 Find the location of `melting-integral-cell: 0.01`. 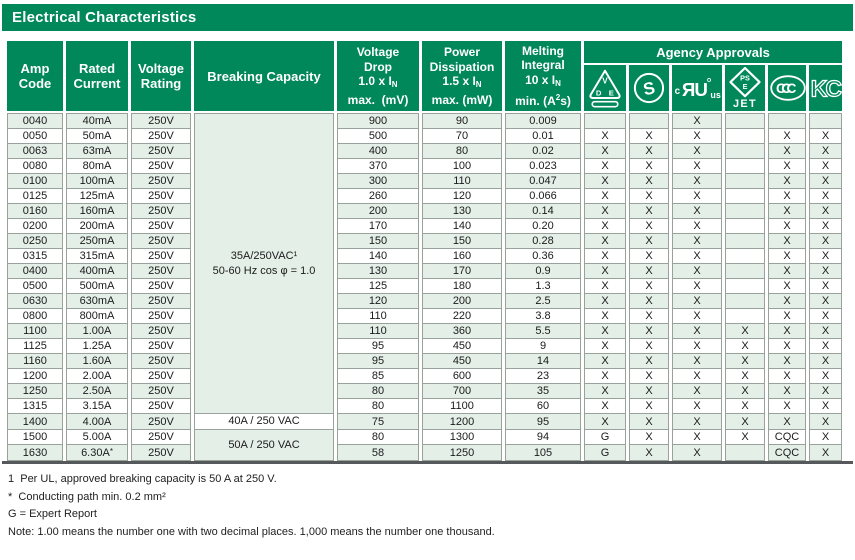

melting-integral-cell: 0.01 is located at coordinates (543, 136).